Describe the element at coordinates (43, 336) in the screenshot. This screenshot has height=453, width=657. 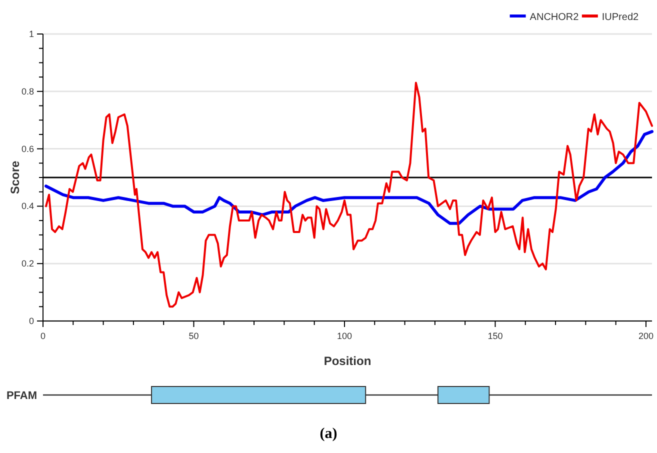
I see `x-tick-label: 0` at that location.